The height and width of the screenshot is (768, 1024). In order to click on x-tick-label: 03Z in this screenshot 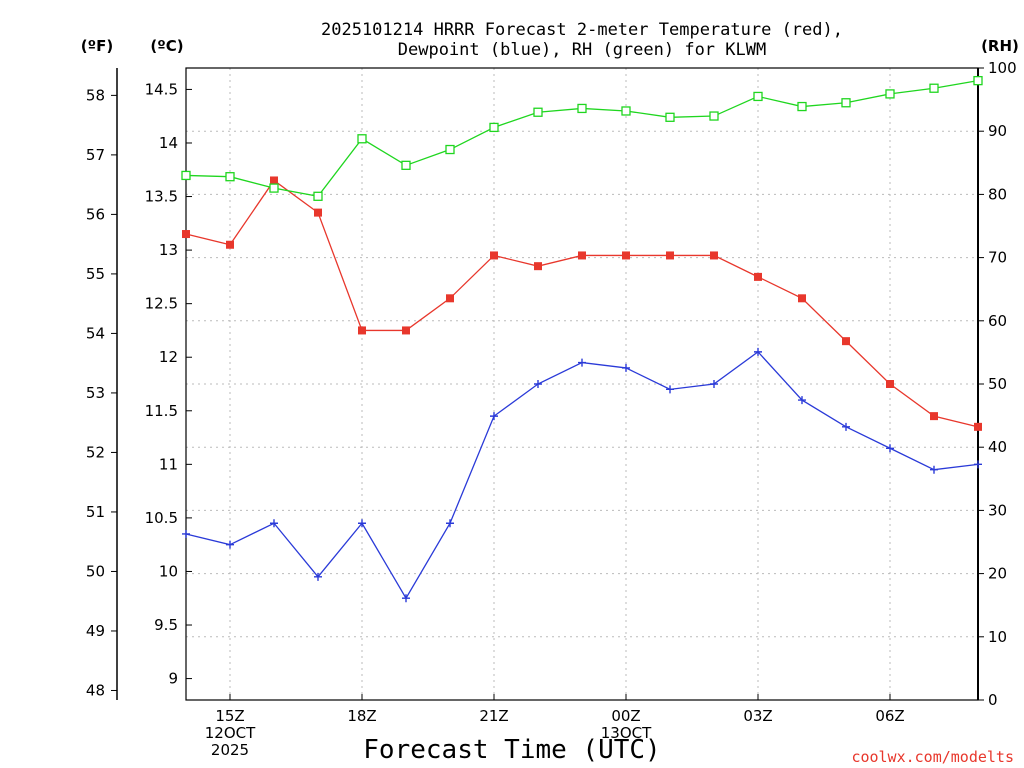, I will do `click(757, 716)`.